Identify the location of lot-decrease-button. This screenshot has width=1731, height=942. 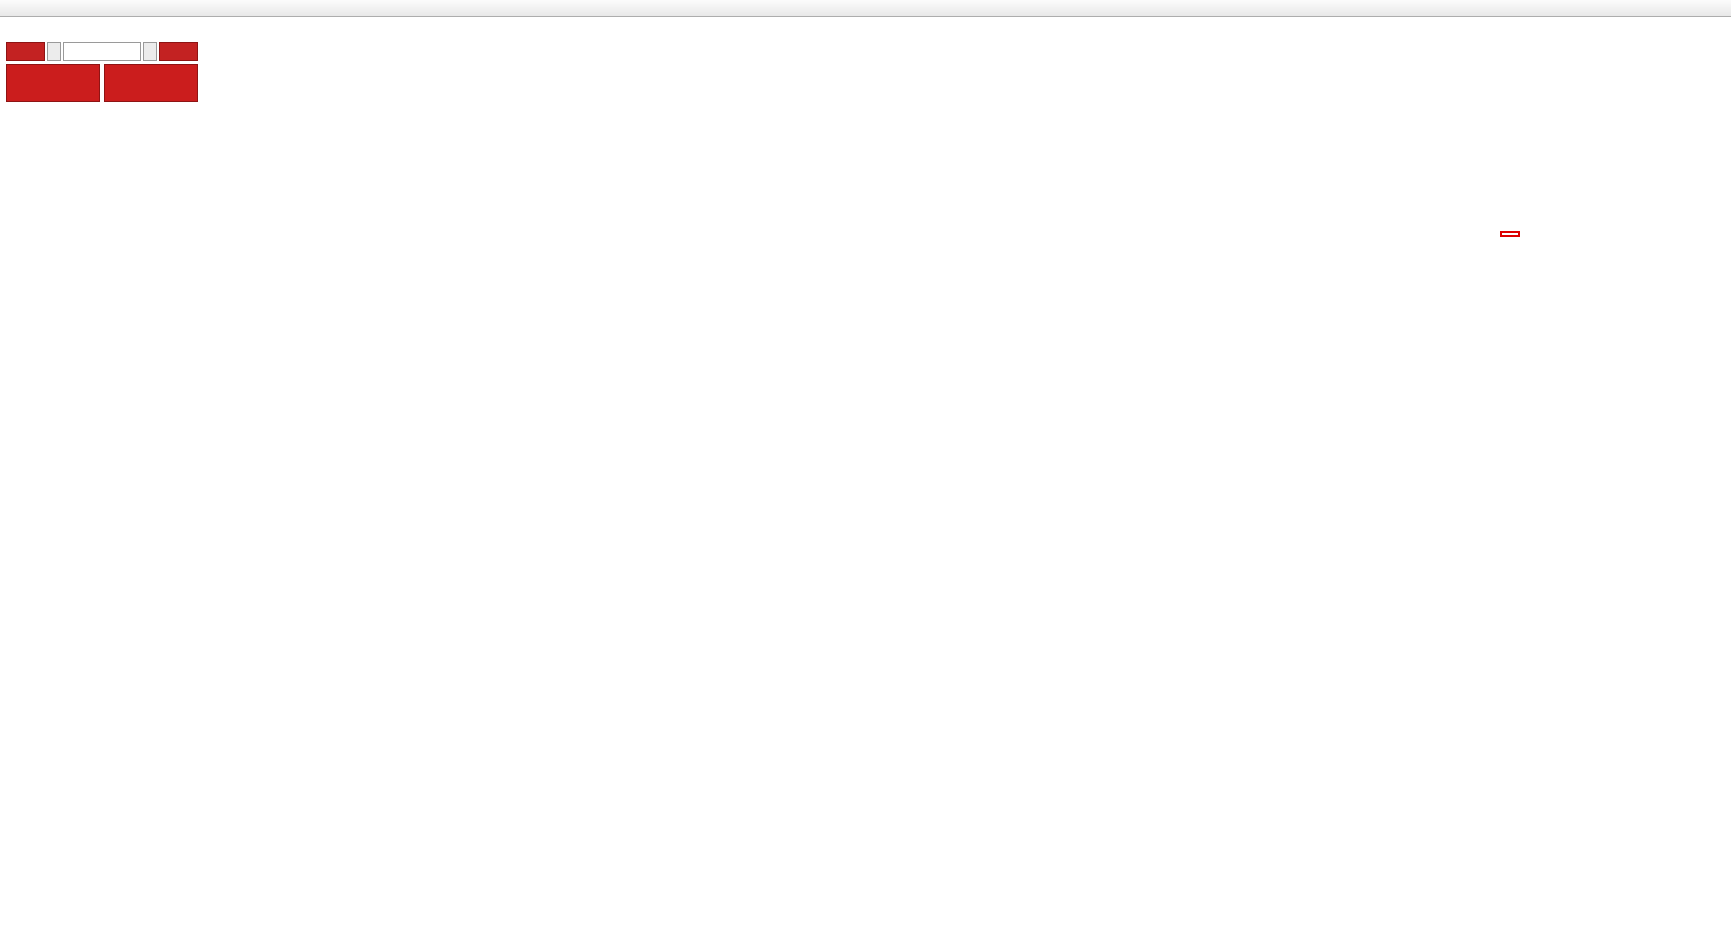
(54, 51).